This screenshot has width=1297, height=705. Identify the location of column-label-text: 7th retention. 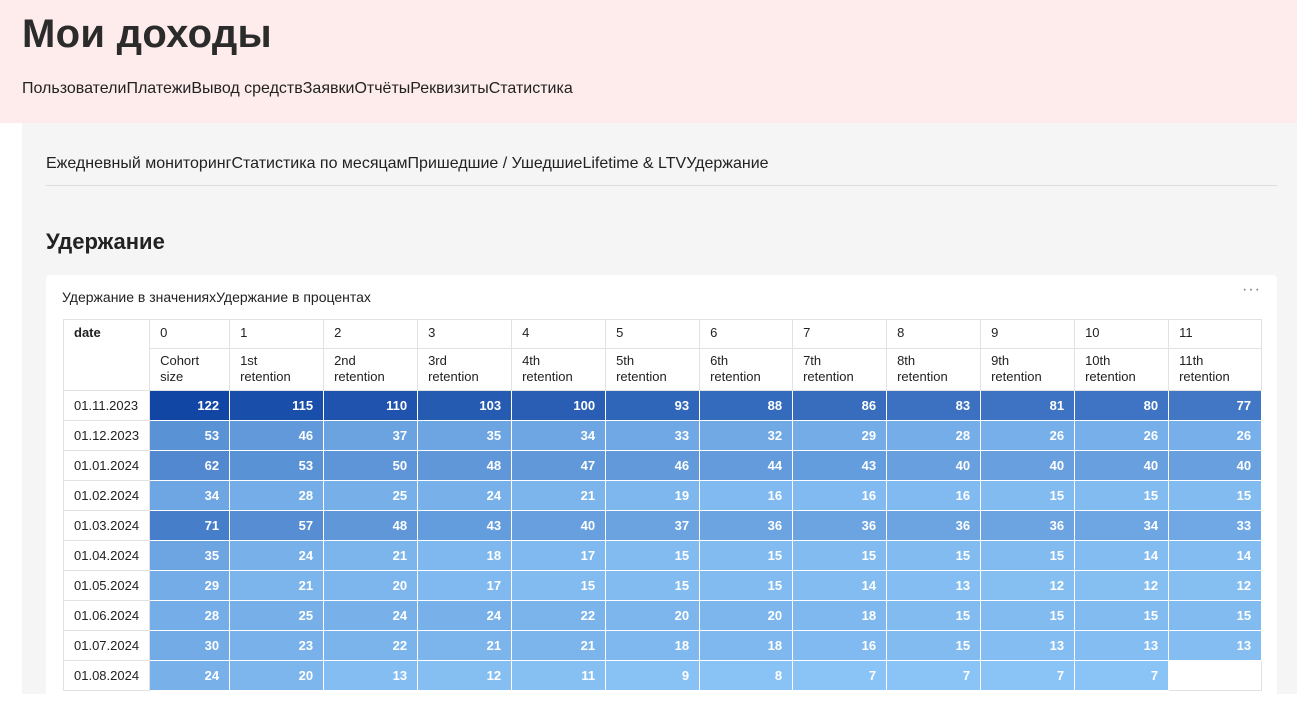
(828, 368).